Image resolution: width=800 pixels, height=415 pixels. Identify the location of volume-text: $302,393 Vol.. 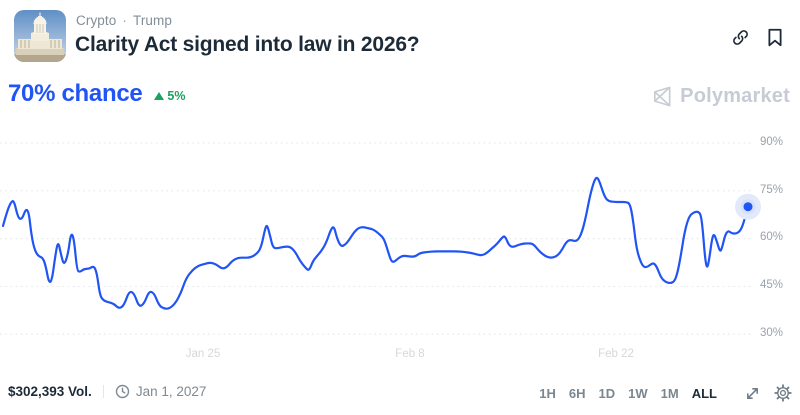
(50, 391).